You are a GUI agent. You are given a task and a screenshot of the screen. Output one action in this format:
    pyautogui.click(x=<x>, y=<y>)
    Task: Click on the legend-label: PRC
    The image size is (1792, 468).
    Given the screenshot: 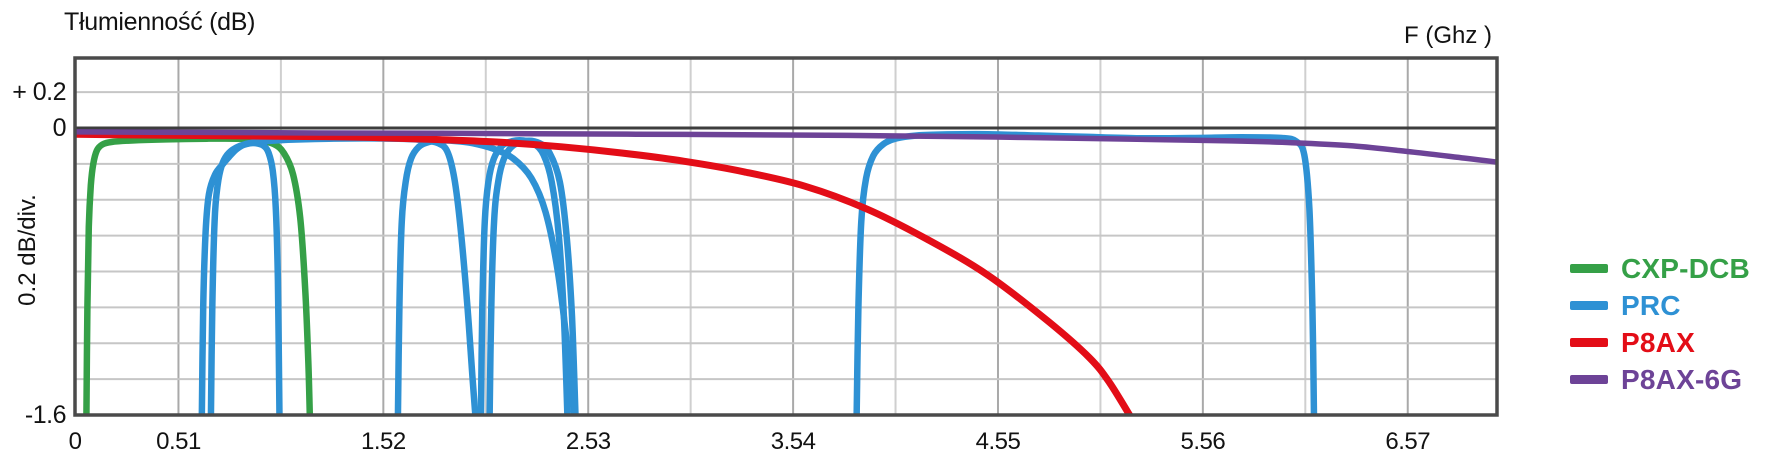 What is the action you would take?
    pyautogui.click(x=1651, y=305)
    